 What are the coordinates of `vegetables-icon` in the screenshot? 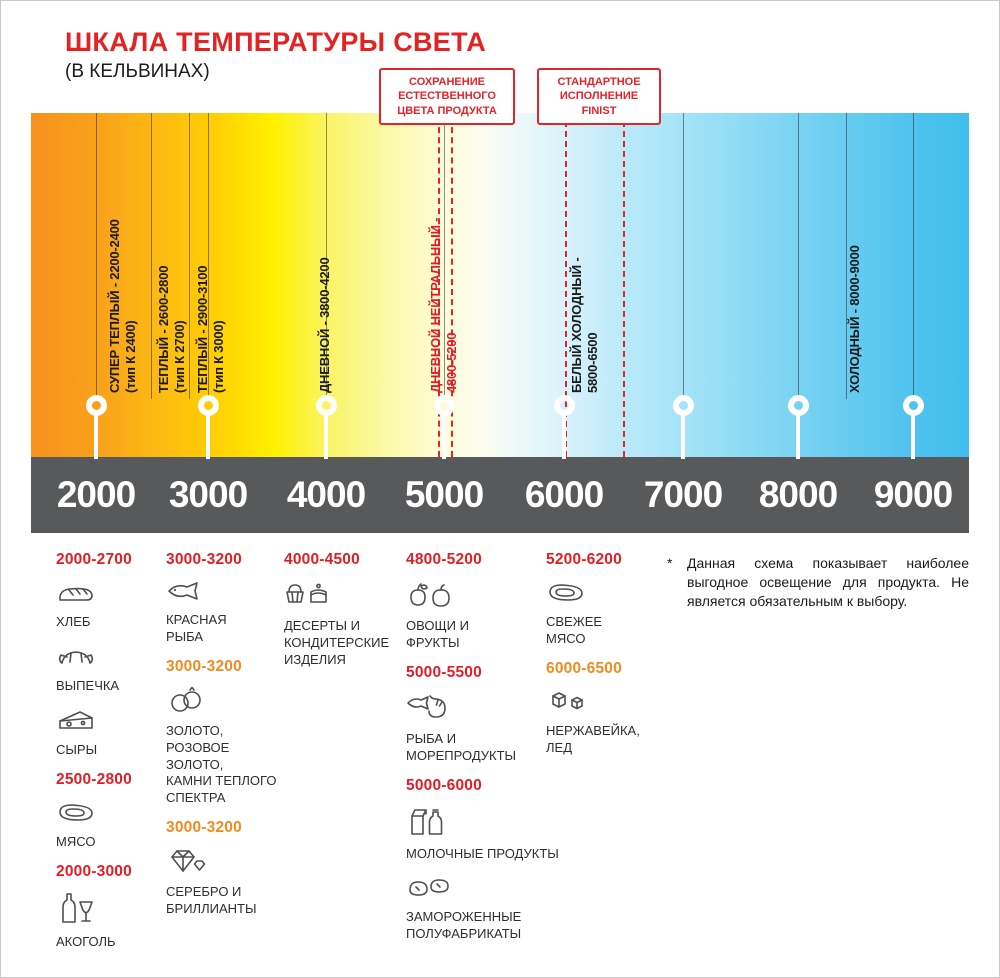 It's located at (486, 596).